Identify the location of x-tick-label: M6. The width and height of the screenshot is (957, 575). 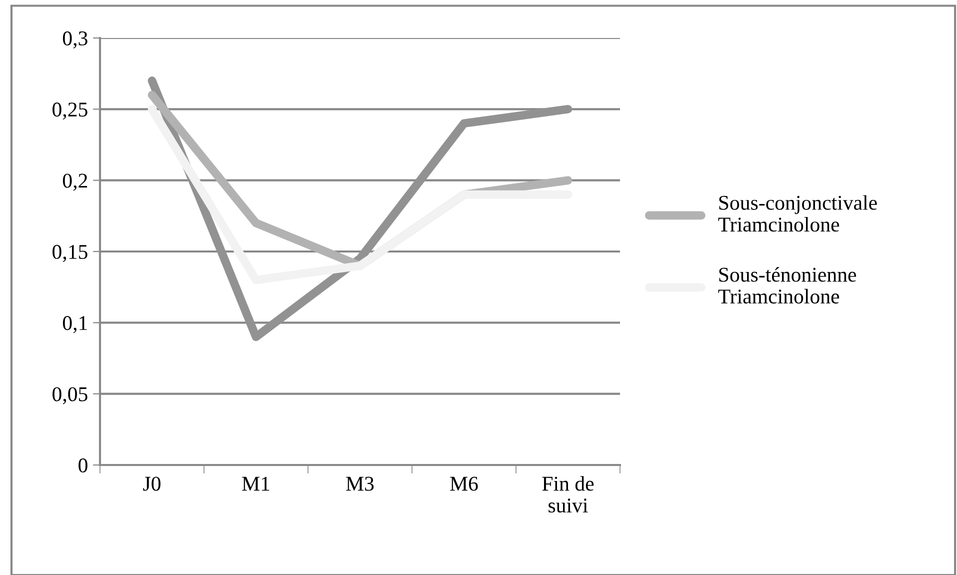
(464, 483).